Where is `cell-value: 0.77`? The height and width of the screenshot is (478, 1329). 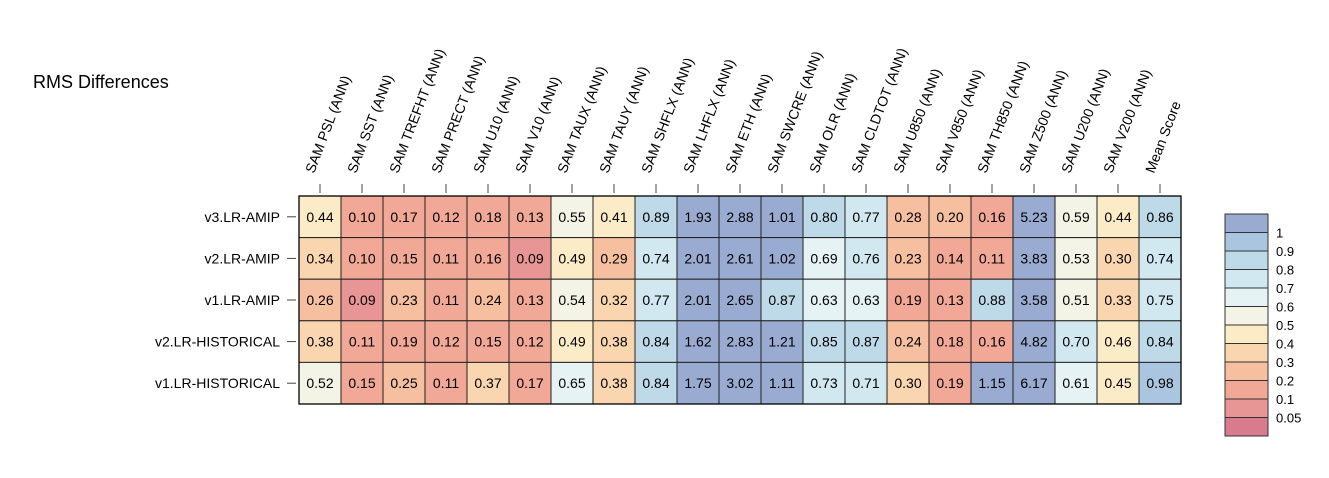 cell-value: 0.77 is located at coordinates (655, 300).